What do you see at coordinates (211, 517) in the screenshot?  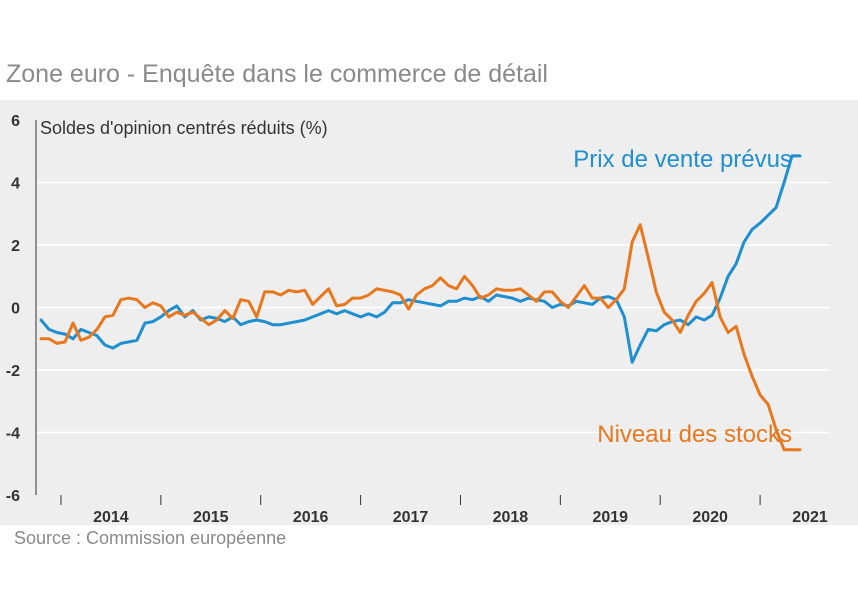 I see `x-tick-label: 2015` at bounding box center [211, 517].